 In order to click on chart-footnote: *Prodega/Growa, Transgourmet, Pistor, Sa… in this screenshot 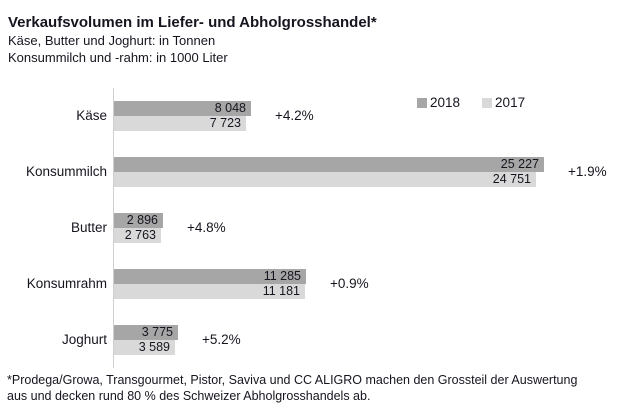, I will do `click(311, 388)`.